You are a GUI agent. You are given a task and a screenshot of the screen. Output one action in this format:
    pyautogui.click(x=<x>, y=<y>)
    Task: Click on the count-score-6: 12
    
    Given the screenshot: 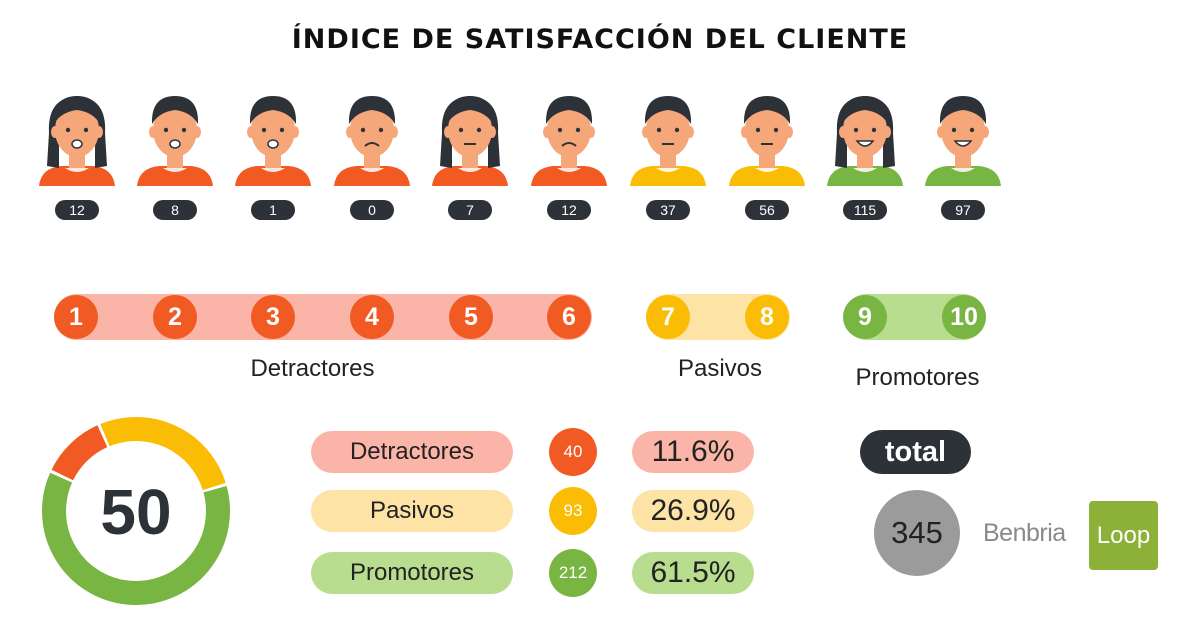 What is the action you would take?
    pyautogui.click(x=569, y=210)
    